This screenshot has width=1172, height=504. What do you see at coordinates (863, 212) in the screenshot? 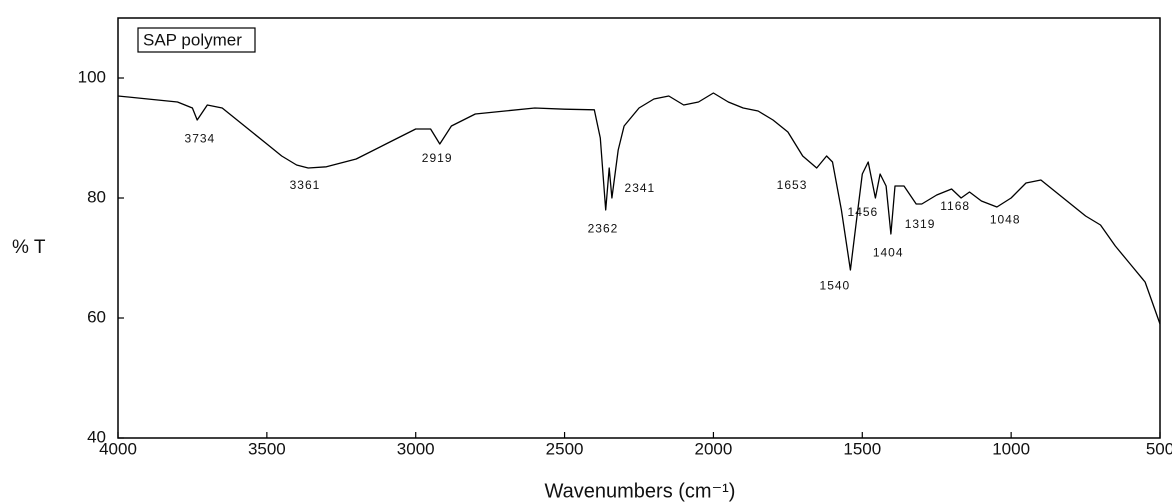
I see `peak-label: 1456` at bounding box center [863, 212].